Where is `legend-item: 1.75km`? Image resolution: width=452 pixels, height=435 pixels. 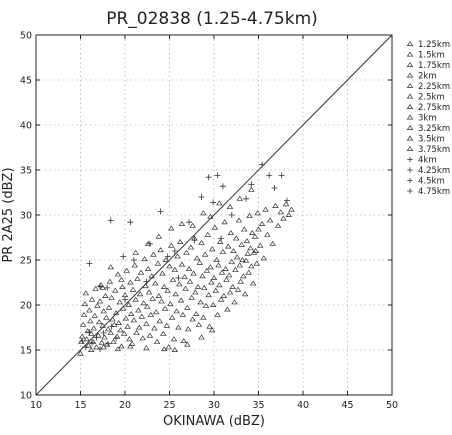
legend-item: 1.75km is located at coordinates (428, 66).